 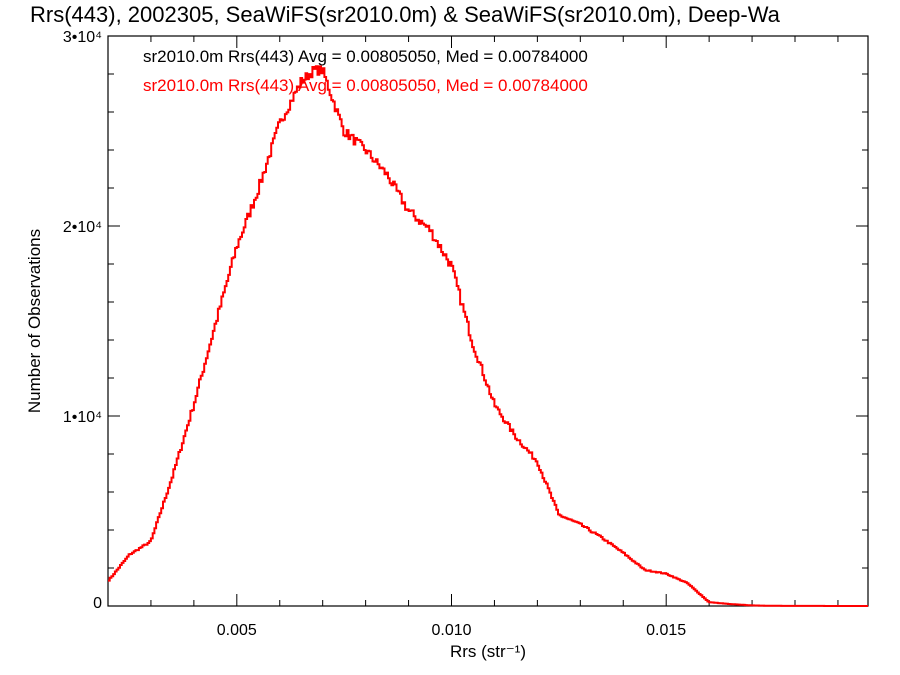 I want to click on y-tick-label: 3•10⁴, so click(x=82, y=37).